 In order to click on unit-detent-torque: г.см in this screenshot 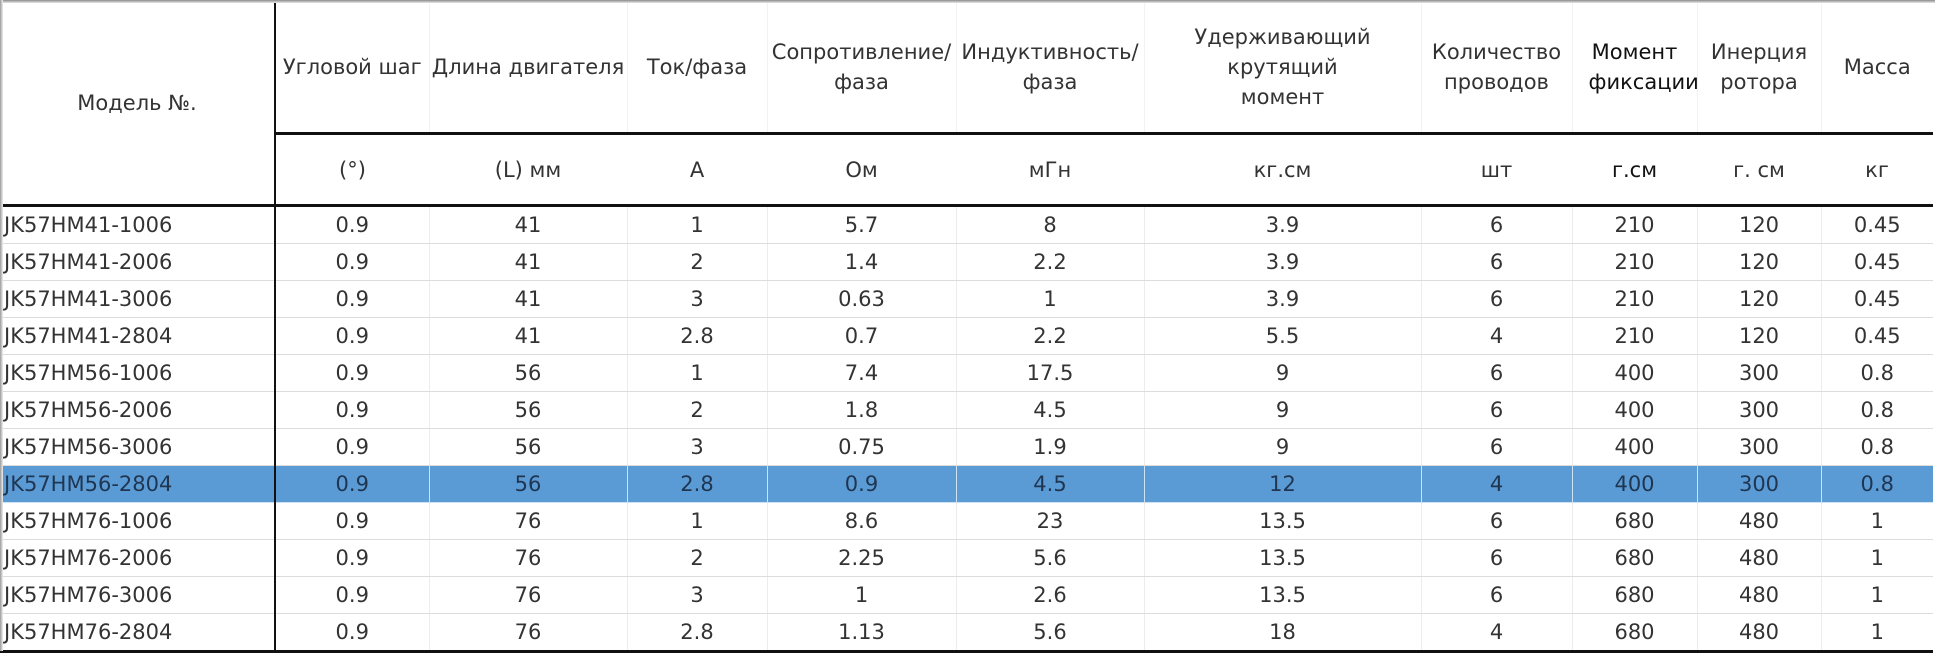, I will do `click(1634, 170)`.